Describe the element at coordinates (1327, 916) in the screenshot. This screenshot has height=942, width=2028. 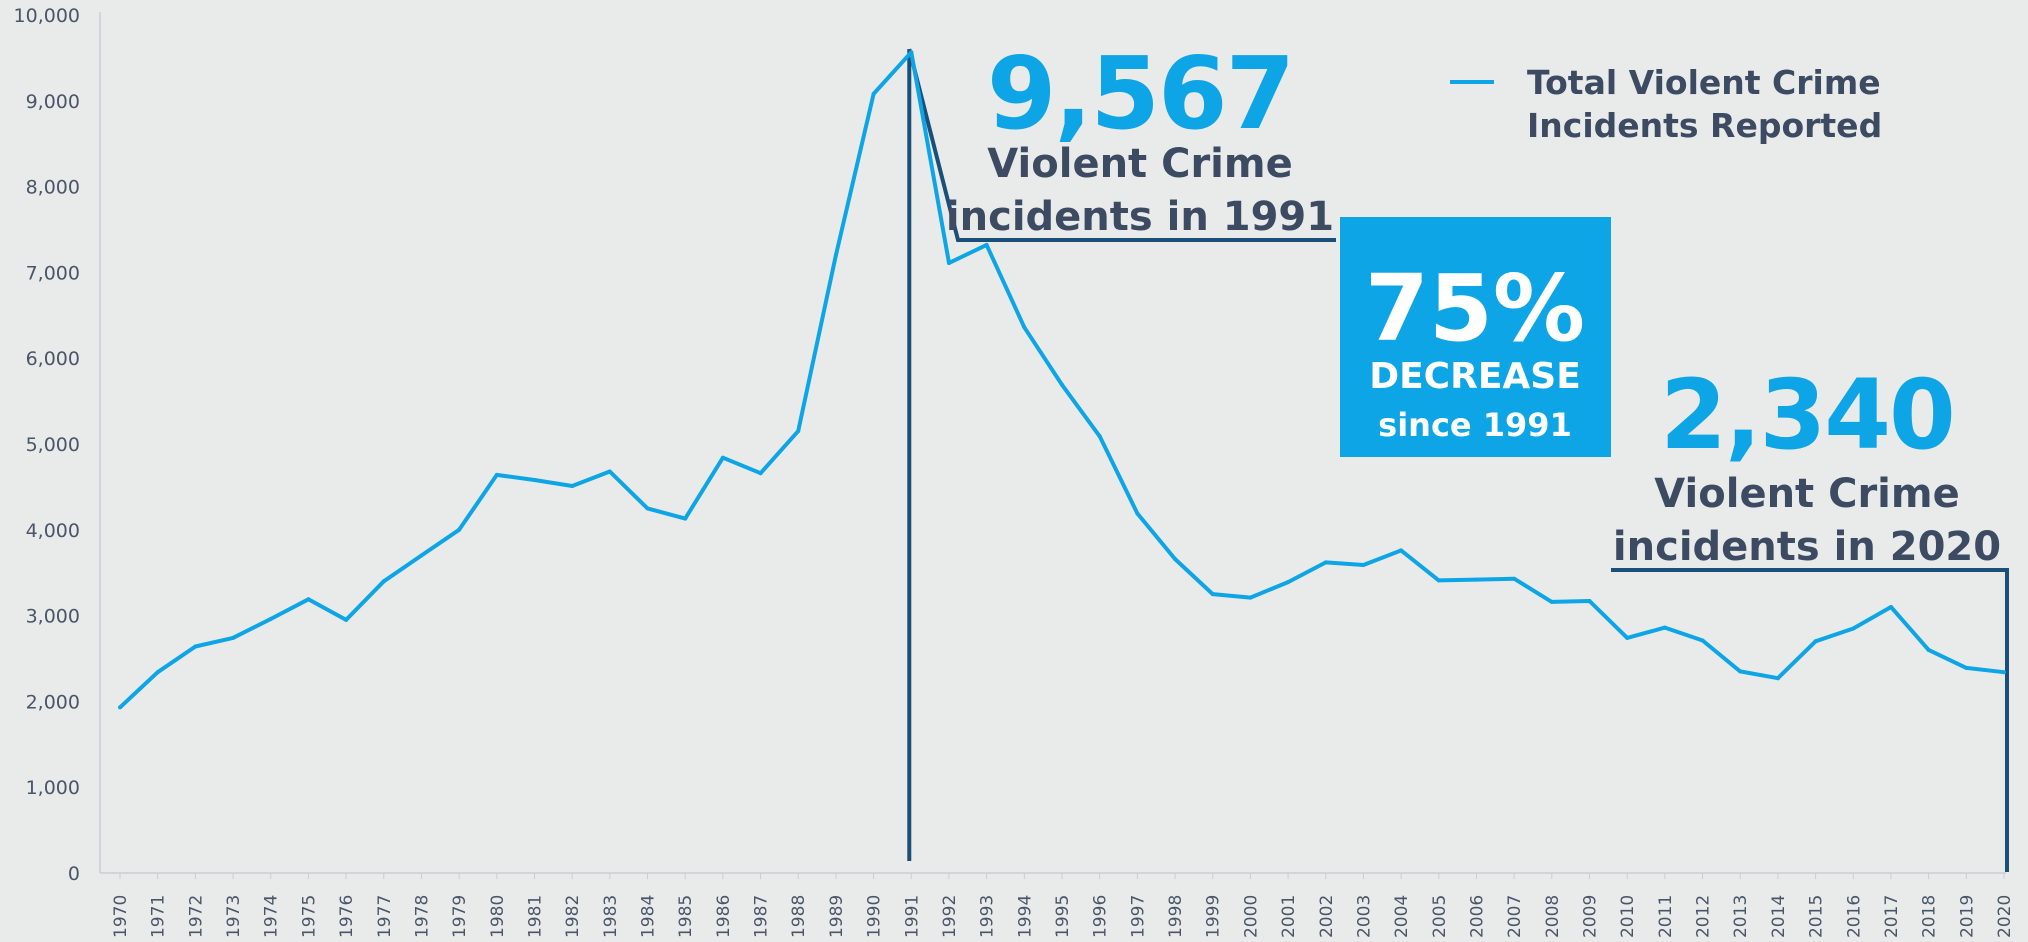
I see `x-tick-label: 2002` at that location.